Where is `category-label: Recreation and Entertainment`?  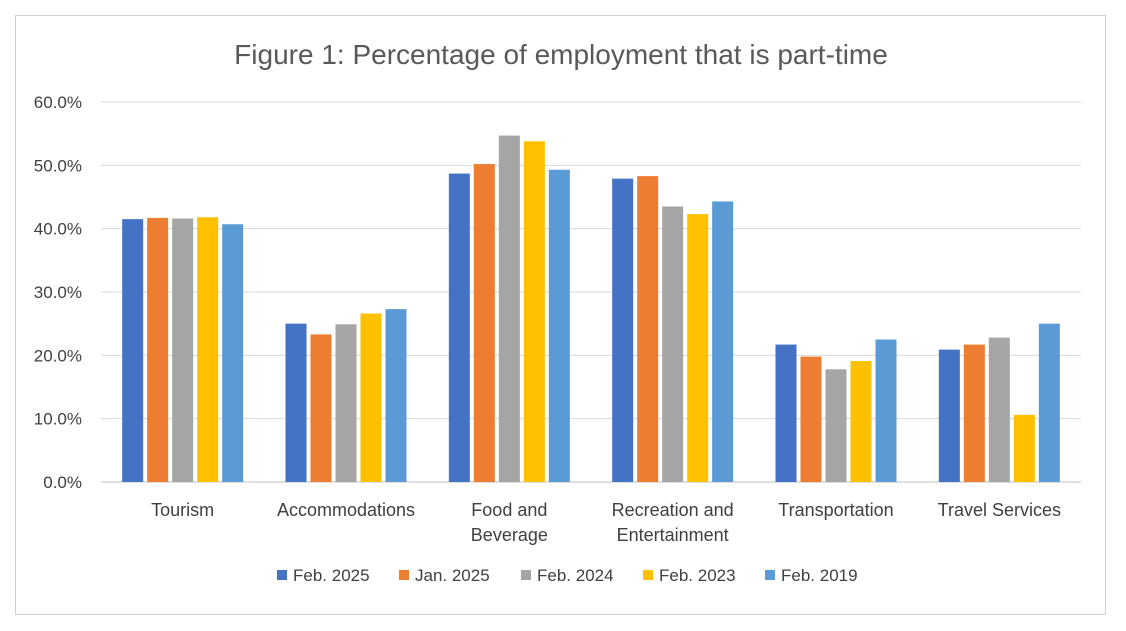
category-label: Recreation and Entertainment is located at coordinates (673, 522).